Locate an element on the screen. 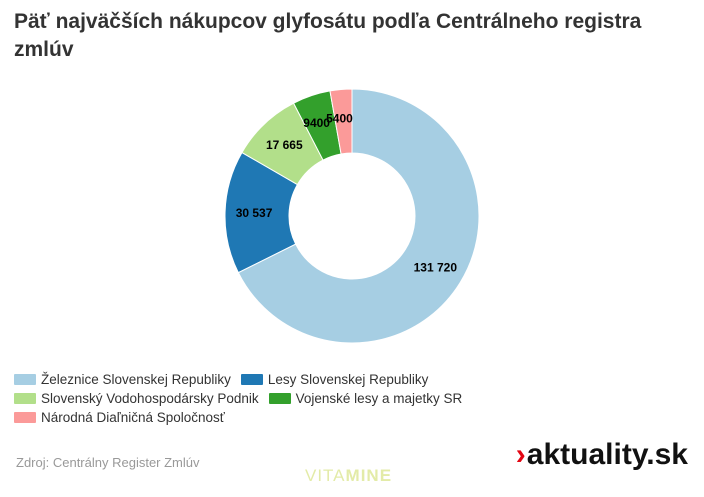 The width and height of the screenshot is (704, 497). aktuality-logo: › aktuality.sk is located at coordinates (602, 455).